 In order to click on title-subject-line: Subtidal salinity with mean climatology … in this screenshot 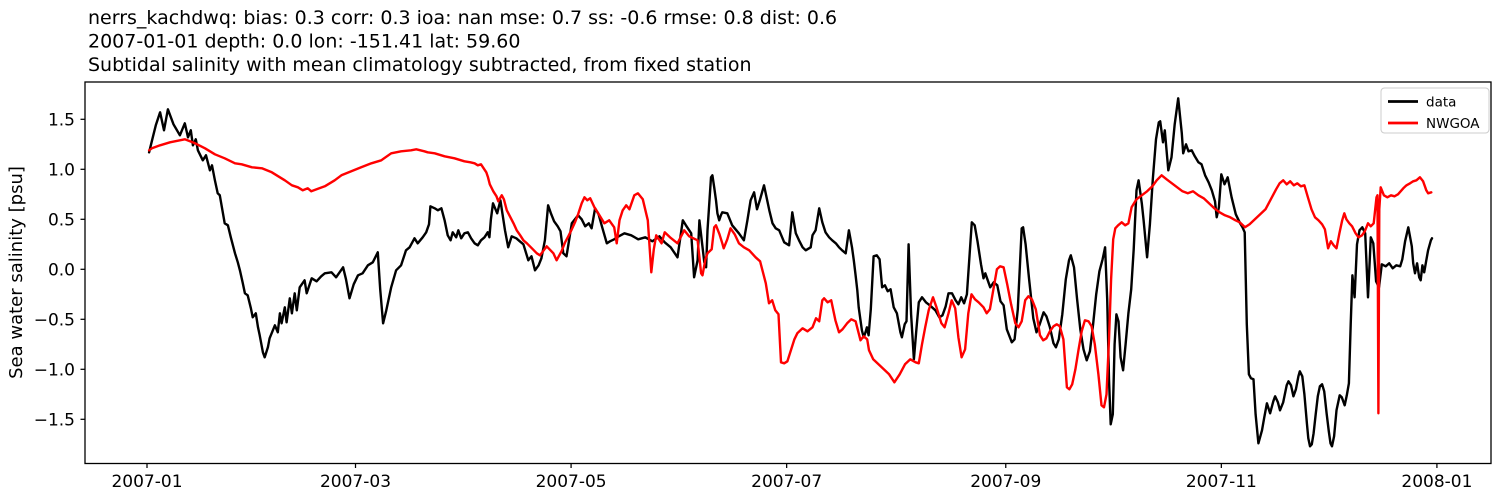, I will do `click(420, 65)`.